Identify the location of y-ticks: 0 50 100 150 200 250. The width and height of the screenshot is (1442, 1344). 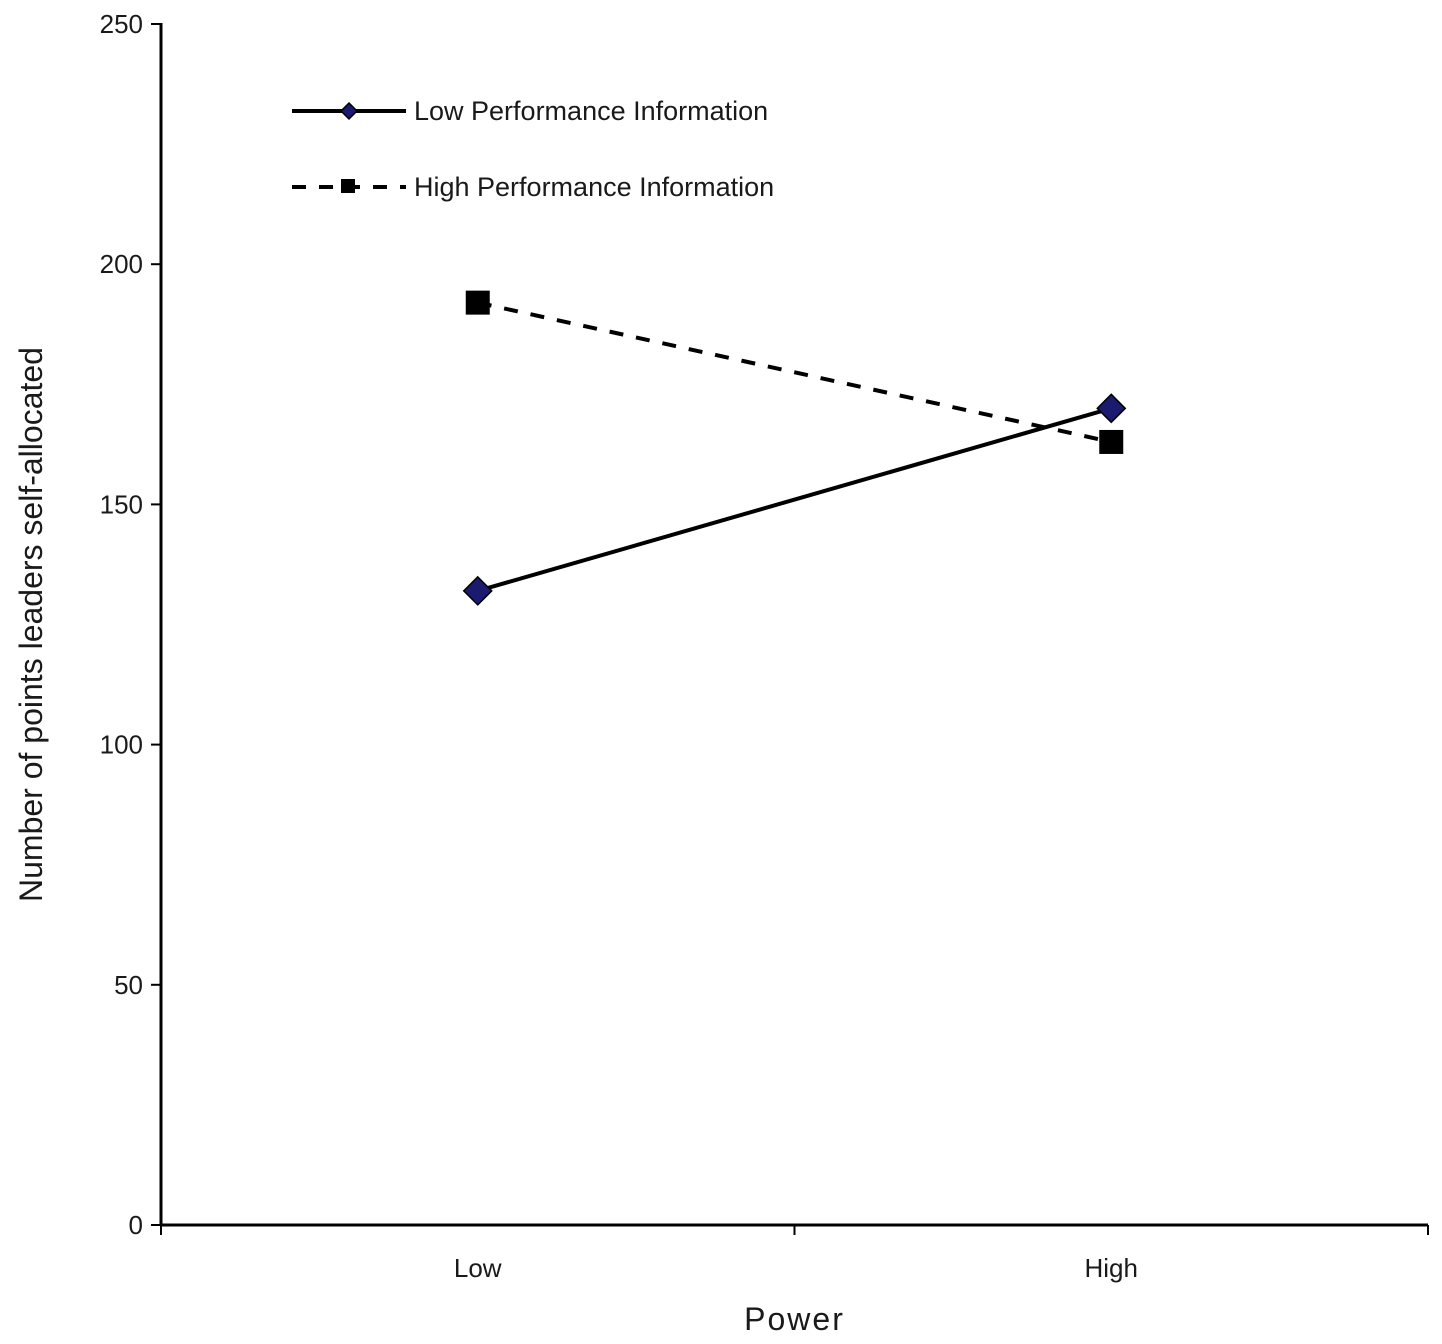
(130, 624).